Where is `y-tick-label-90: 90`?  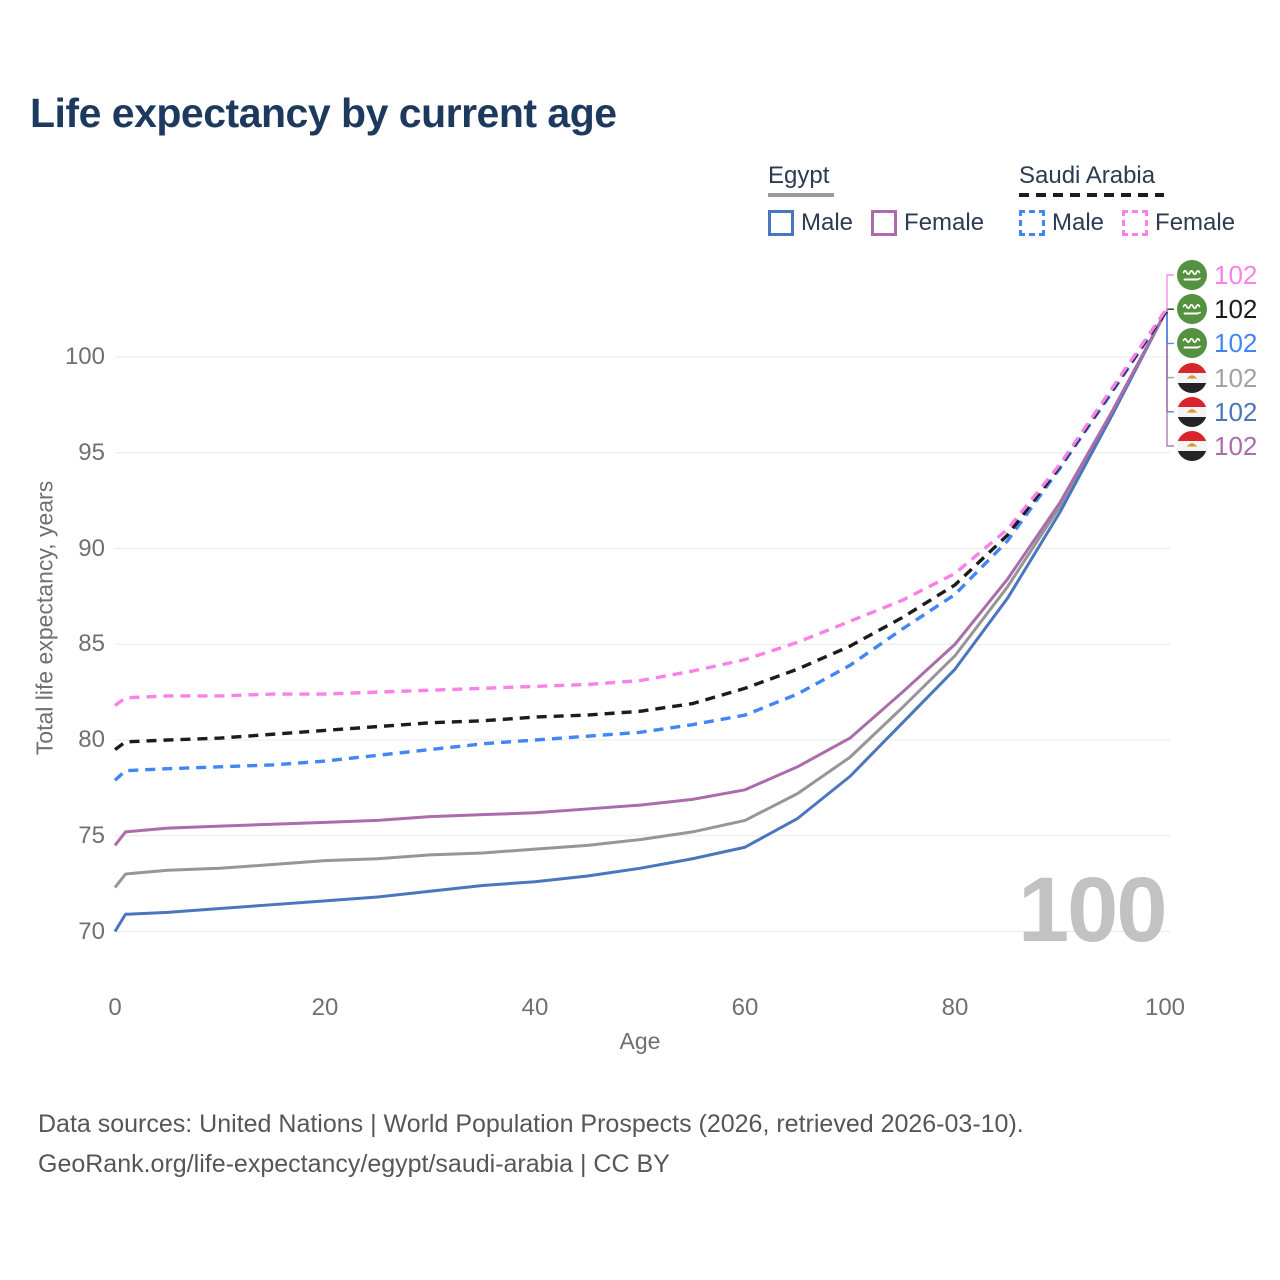
y-tick-label-90: 90 is located at coordinates (91, 548).